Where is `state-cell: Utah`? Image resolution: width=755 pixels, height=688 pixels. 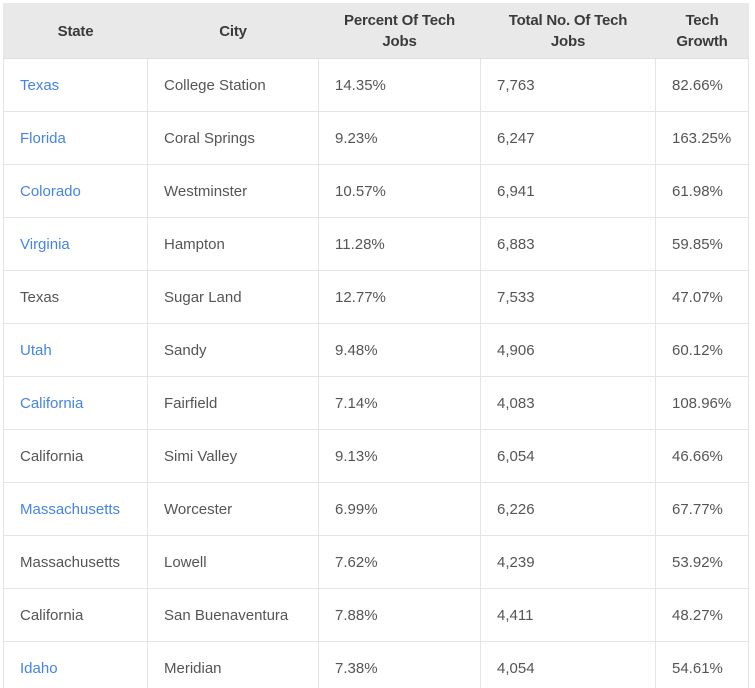 state-cell: Utah is located at coordinates (75, 350).